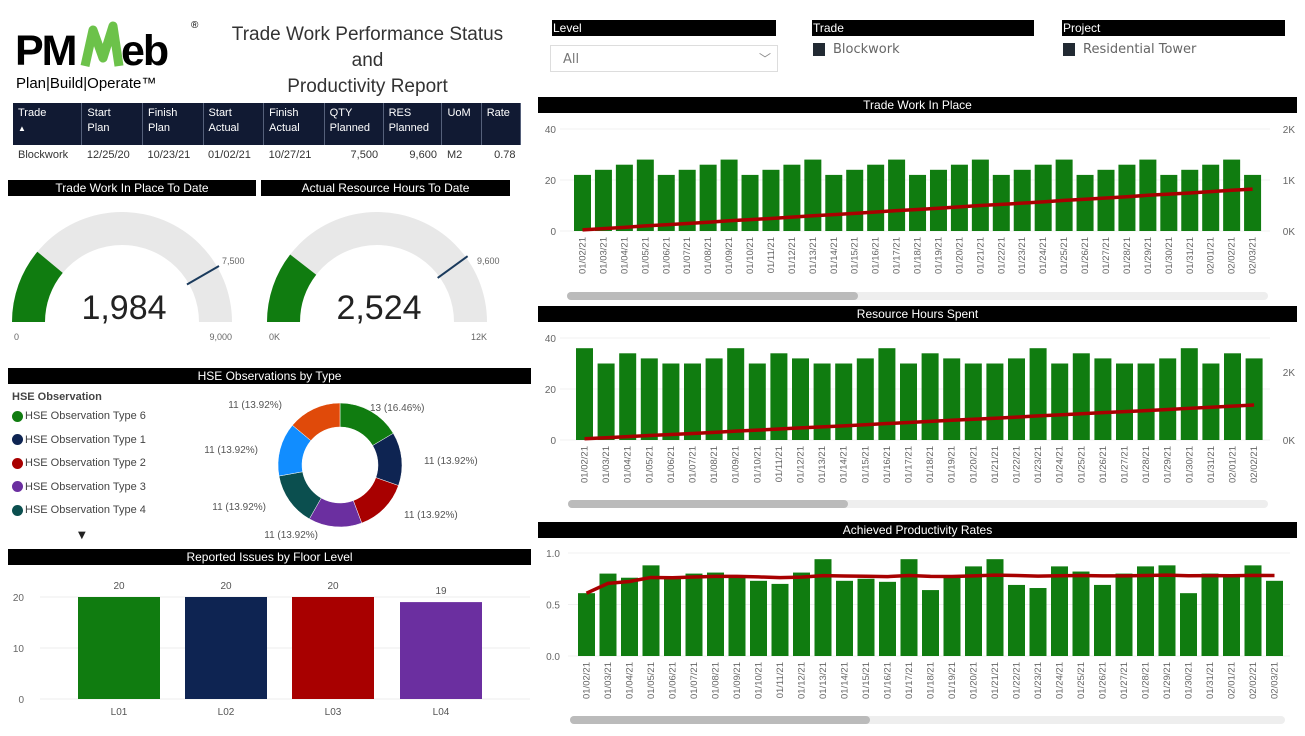  Describe the element at coordinates (651, 680) in the screenshot. I see `x-axis-label: 01/05/21` at that location.